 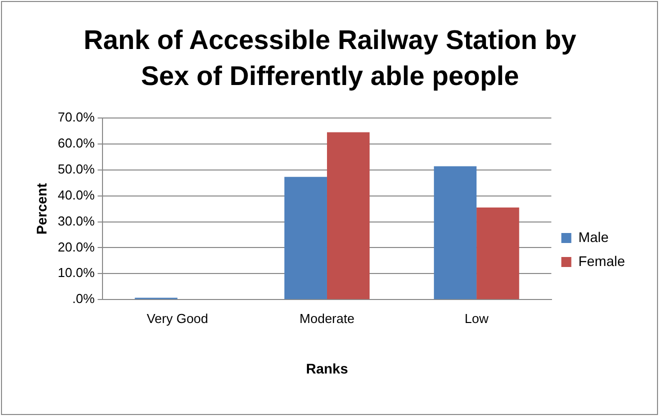 I want to click on y-tick-label: 60.0%, so click(x=77, y=143).